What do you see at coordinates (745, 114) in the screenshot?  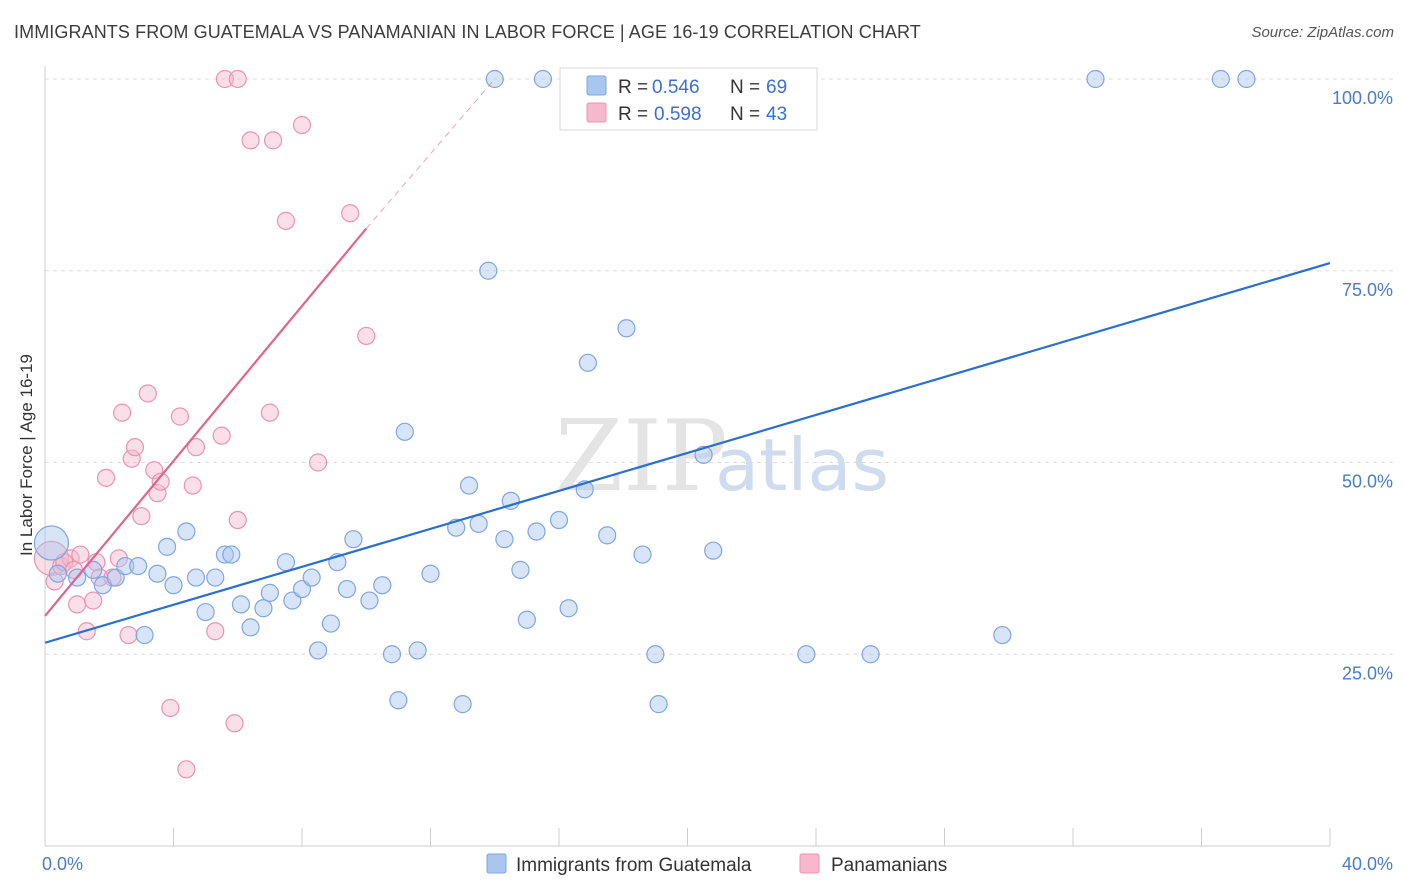 I see `legend-n-label-pink: N =` at bounding box center [745, 114].